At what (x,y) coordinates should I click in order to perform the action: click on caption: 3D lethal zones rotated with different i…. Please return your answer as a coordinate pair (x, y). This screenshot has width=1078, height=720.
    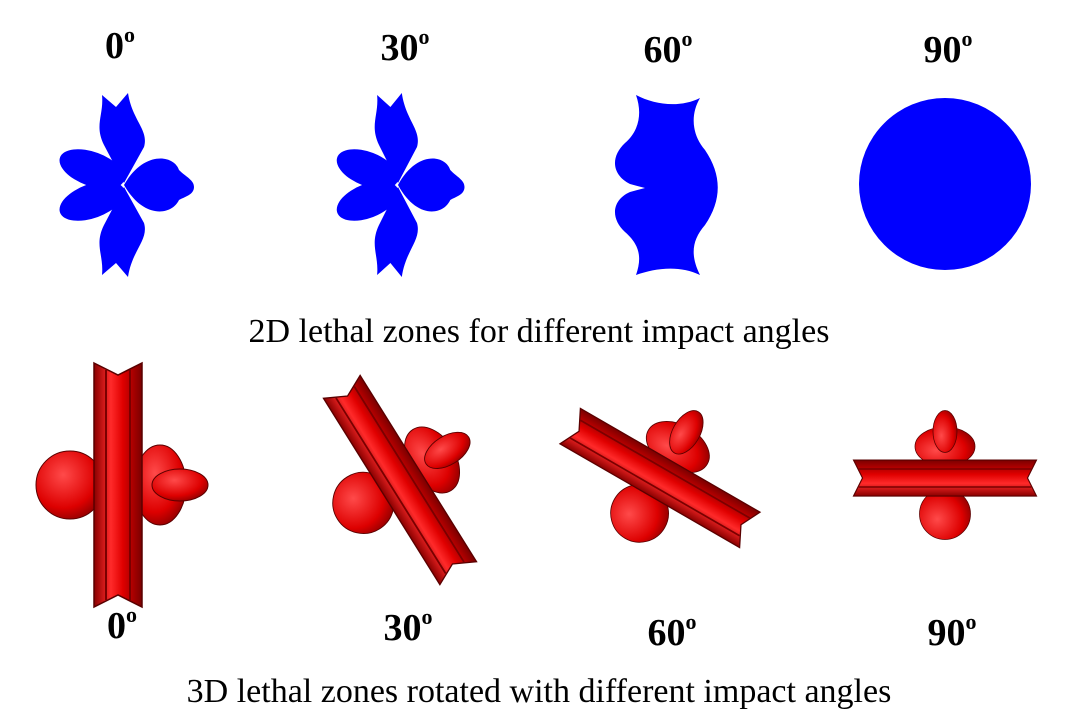
    Looking at the image, I should click on (539, 691).